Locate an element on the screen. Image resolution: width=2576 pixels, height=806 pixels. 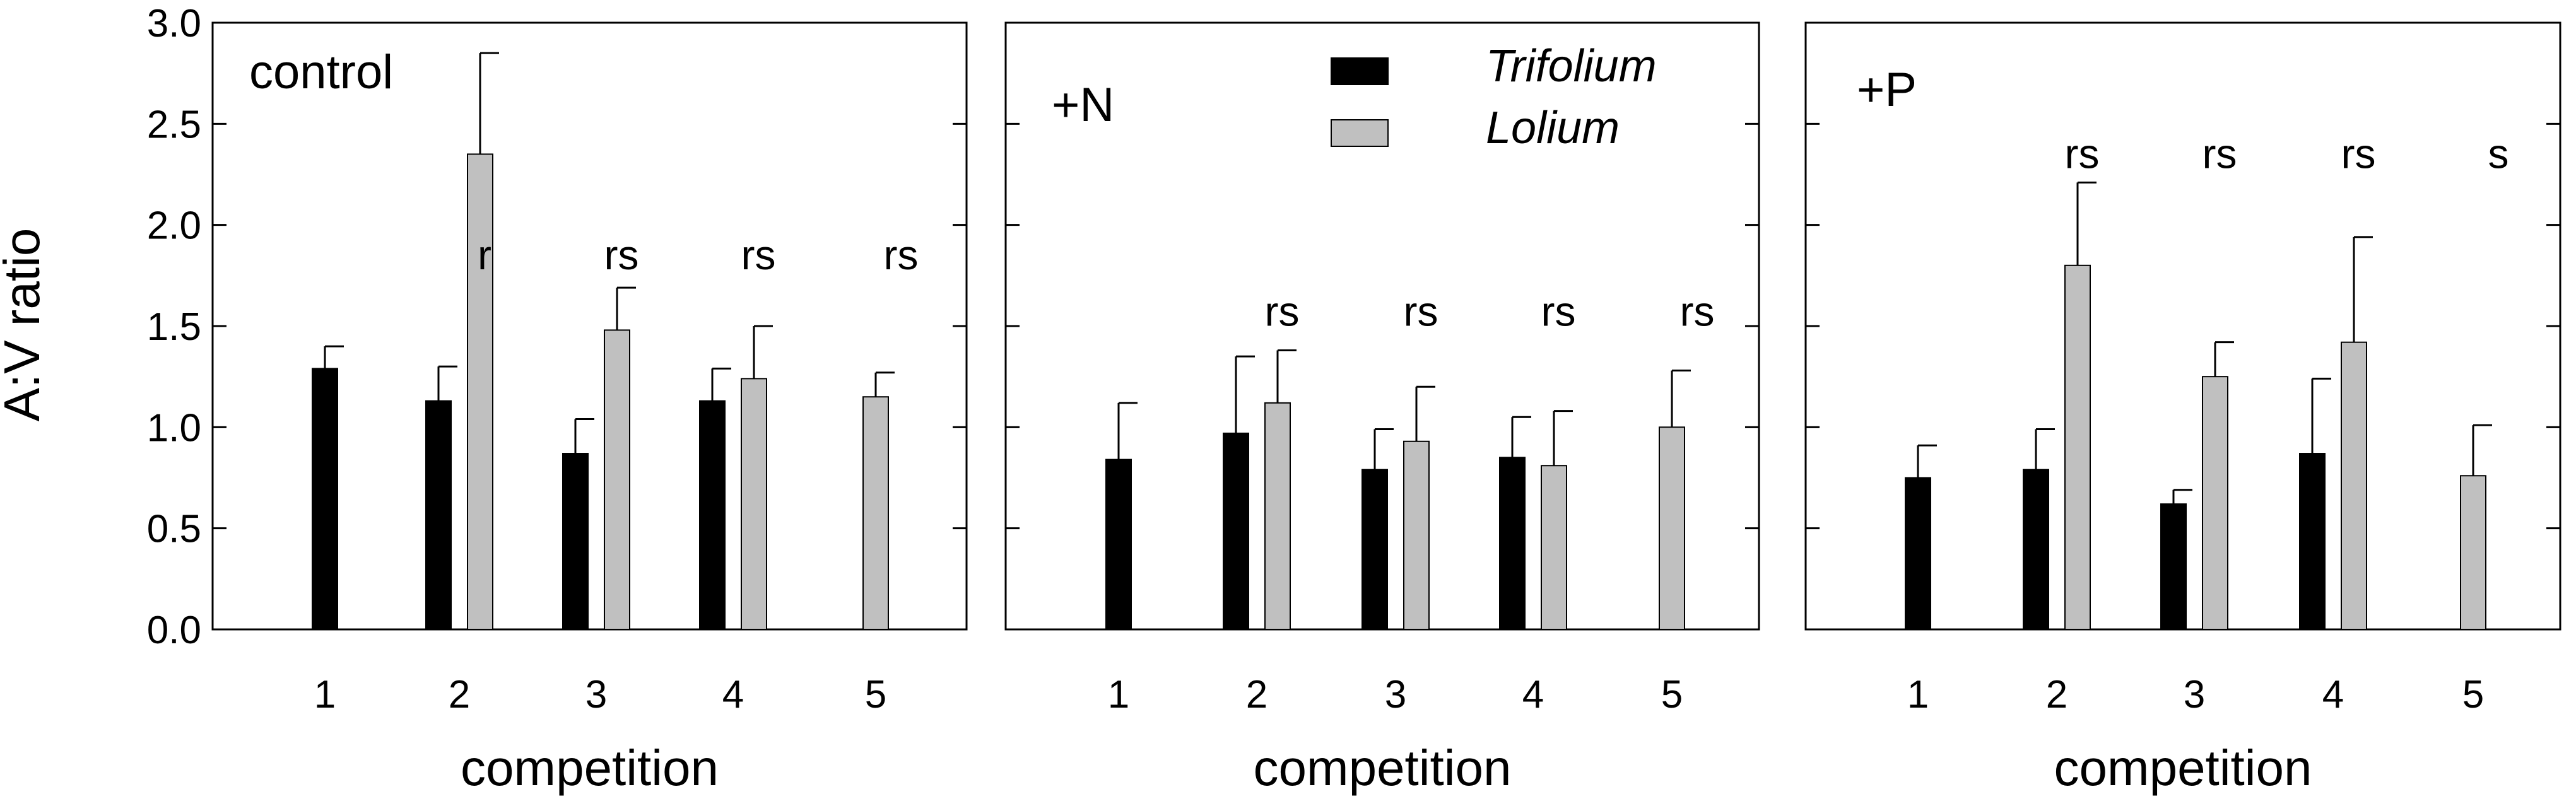
panel-label: +P is located at coordinates (1887, 90).